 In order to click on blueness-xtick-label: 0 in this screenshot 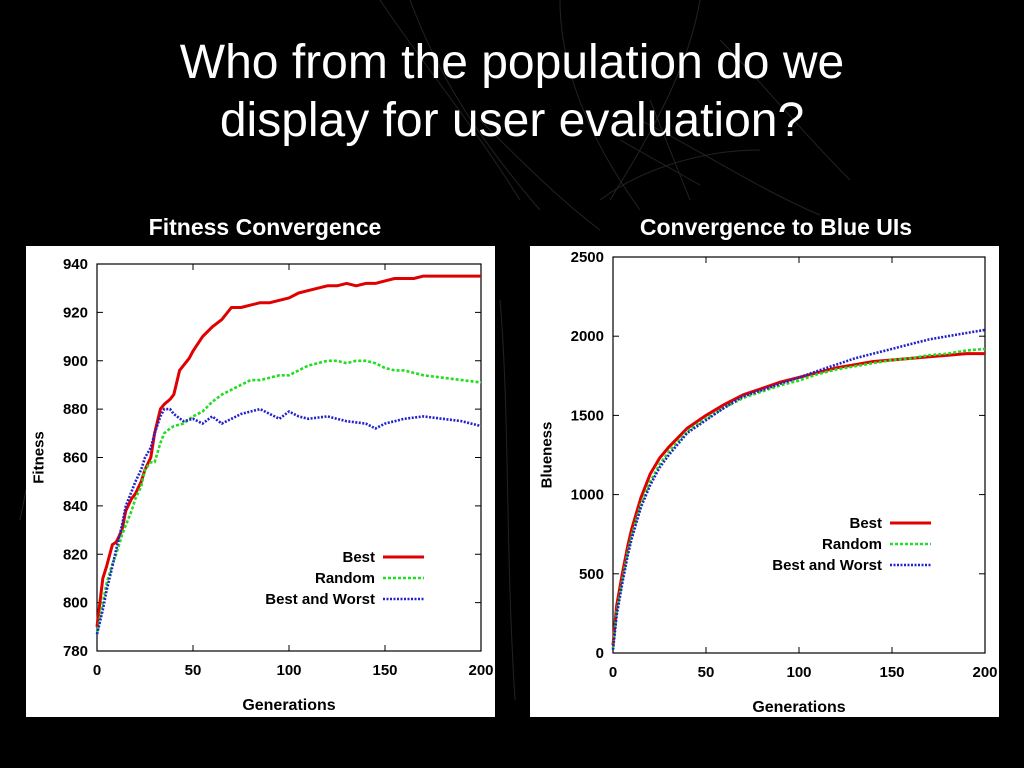, I will do `click(613, 672)`.